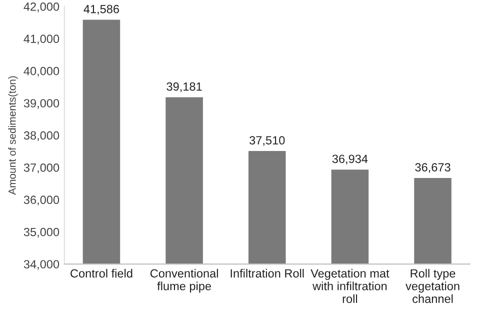 The width and height of the screenshot is (477, 322). Describe the element at coordinates (101, 273) in the screenshot. I see `x-tick-label: Control field` at that location.